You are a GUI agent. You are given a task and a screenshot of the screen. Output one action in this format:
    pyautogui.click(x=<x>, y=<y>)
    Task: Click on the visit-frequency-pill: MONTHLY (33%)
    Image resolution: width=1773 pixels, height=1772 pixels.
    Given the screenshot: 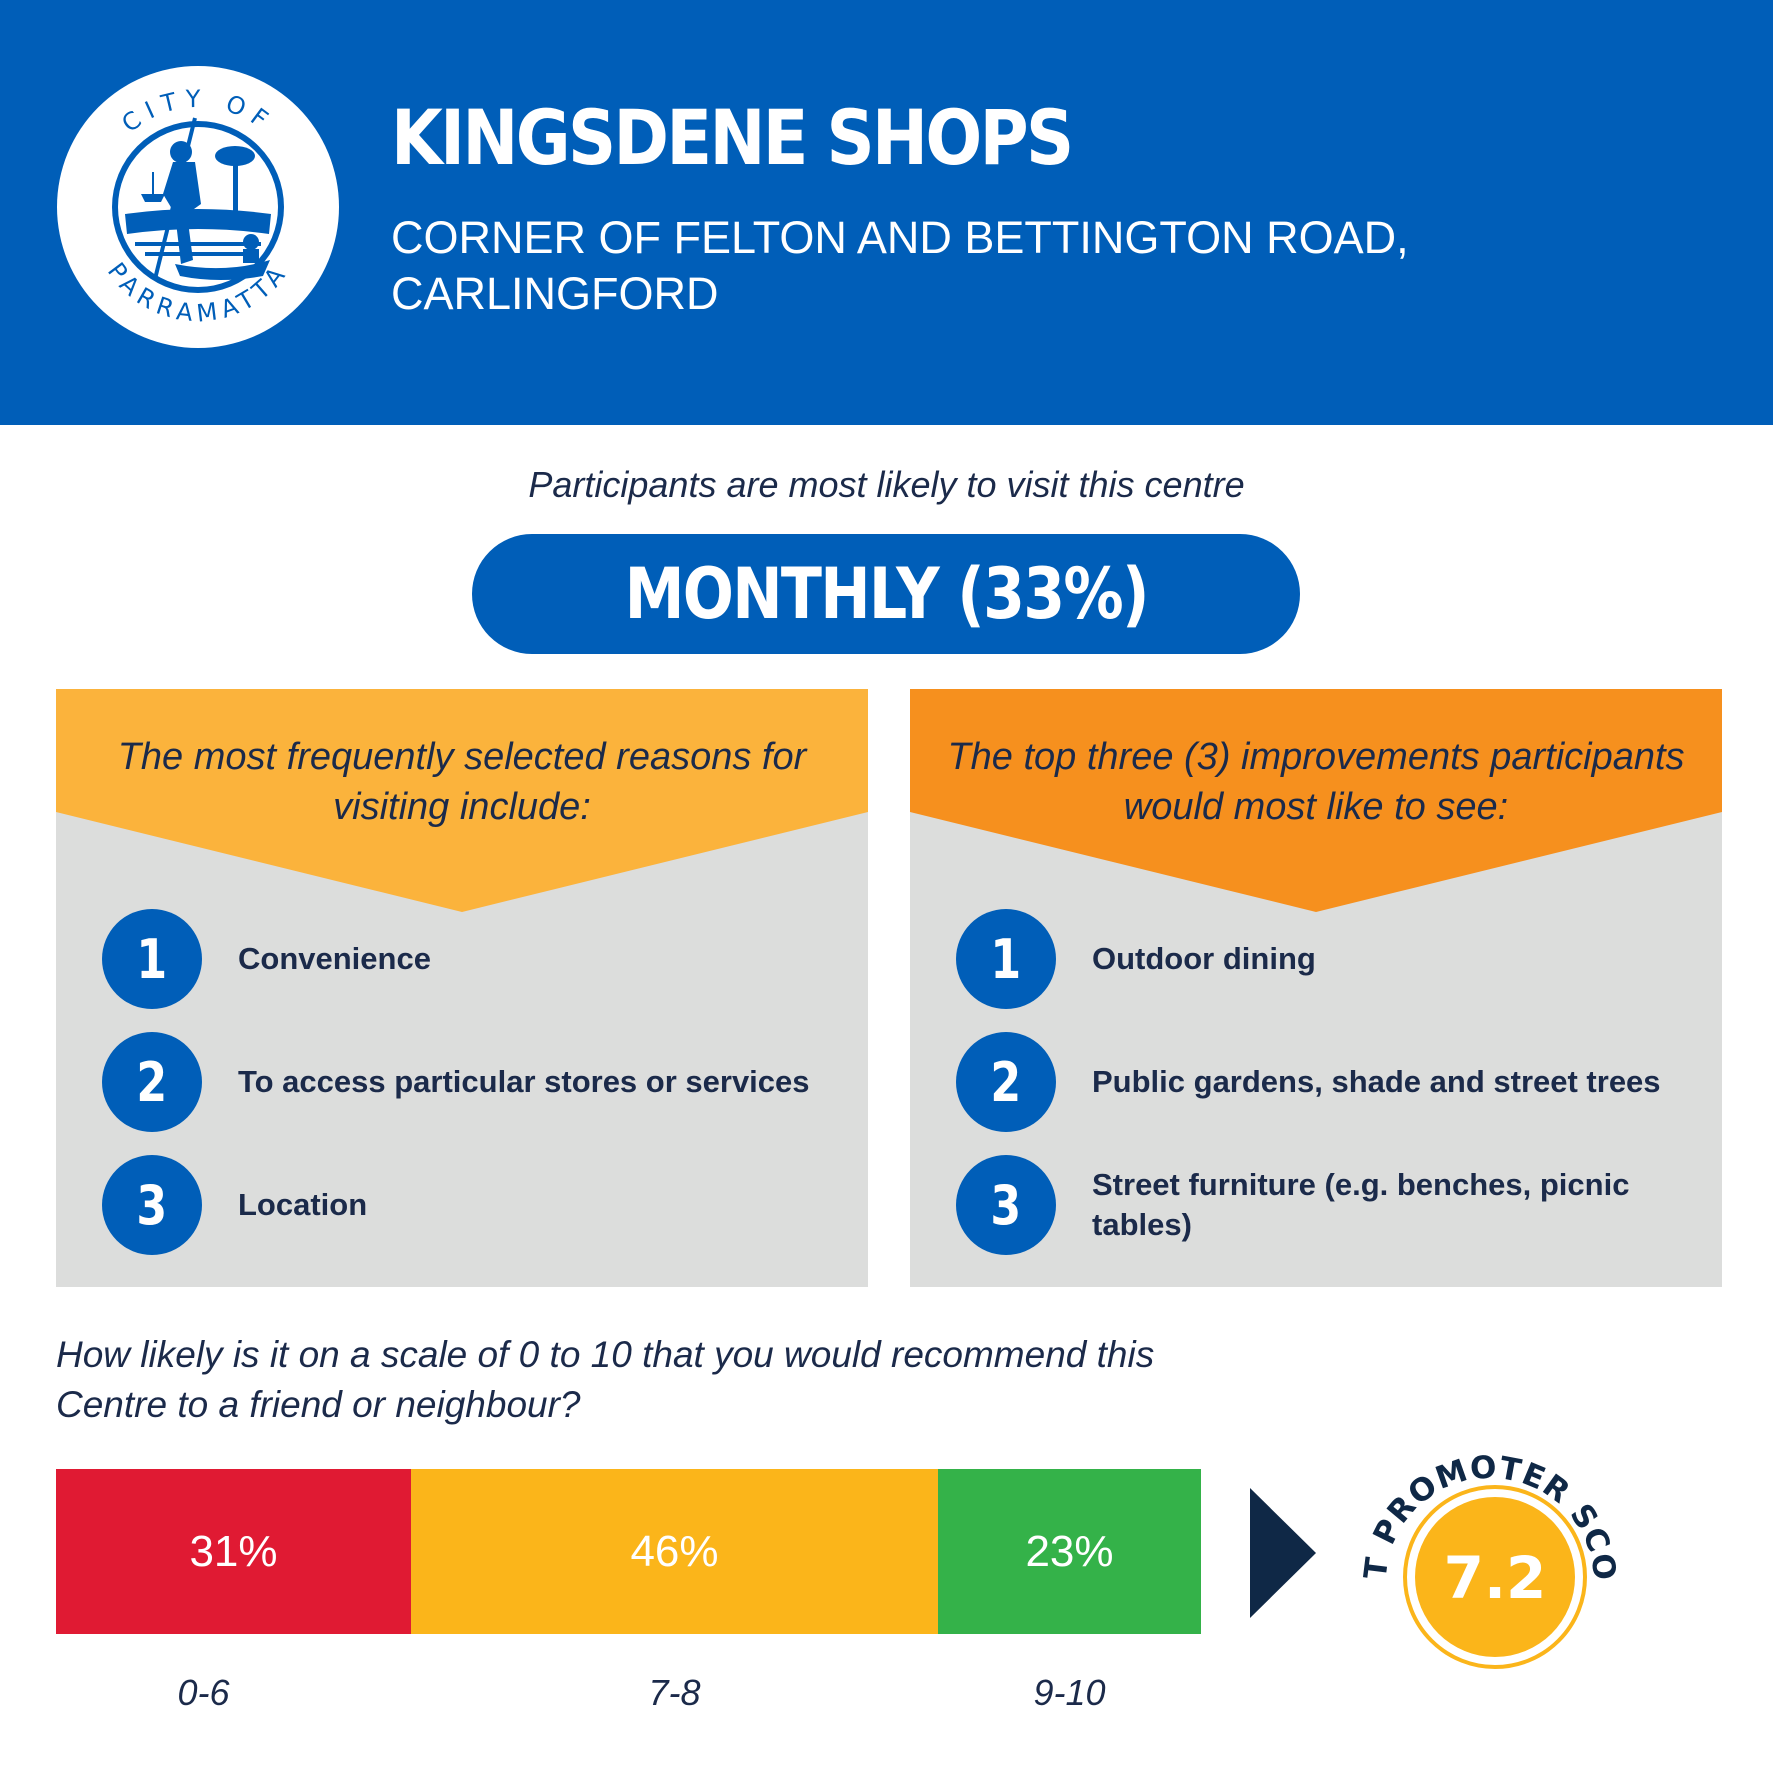 What is the action you would take?
    pyautogui.click(x=886, y=594)
    